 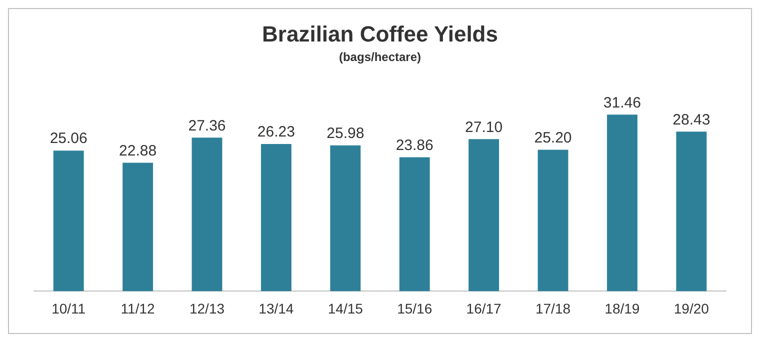 I want to click on x-tick-label: 17/18, so click(x=553, y=308).